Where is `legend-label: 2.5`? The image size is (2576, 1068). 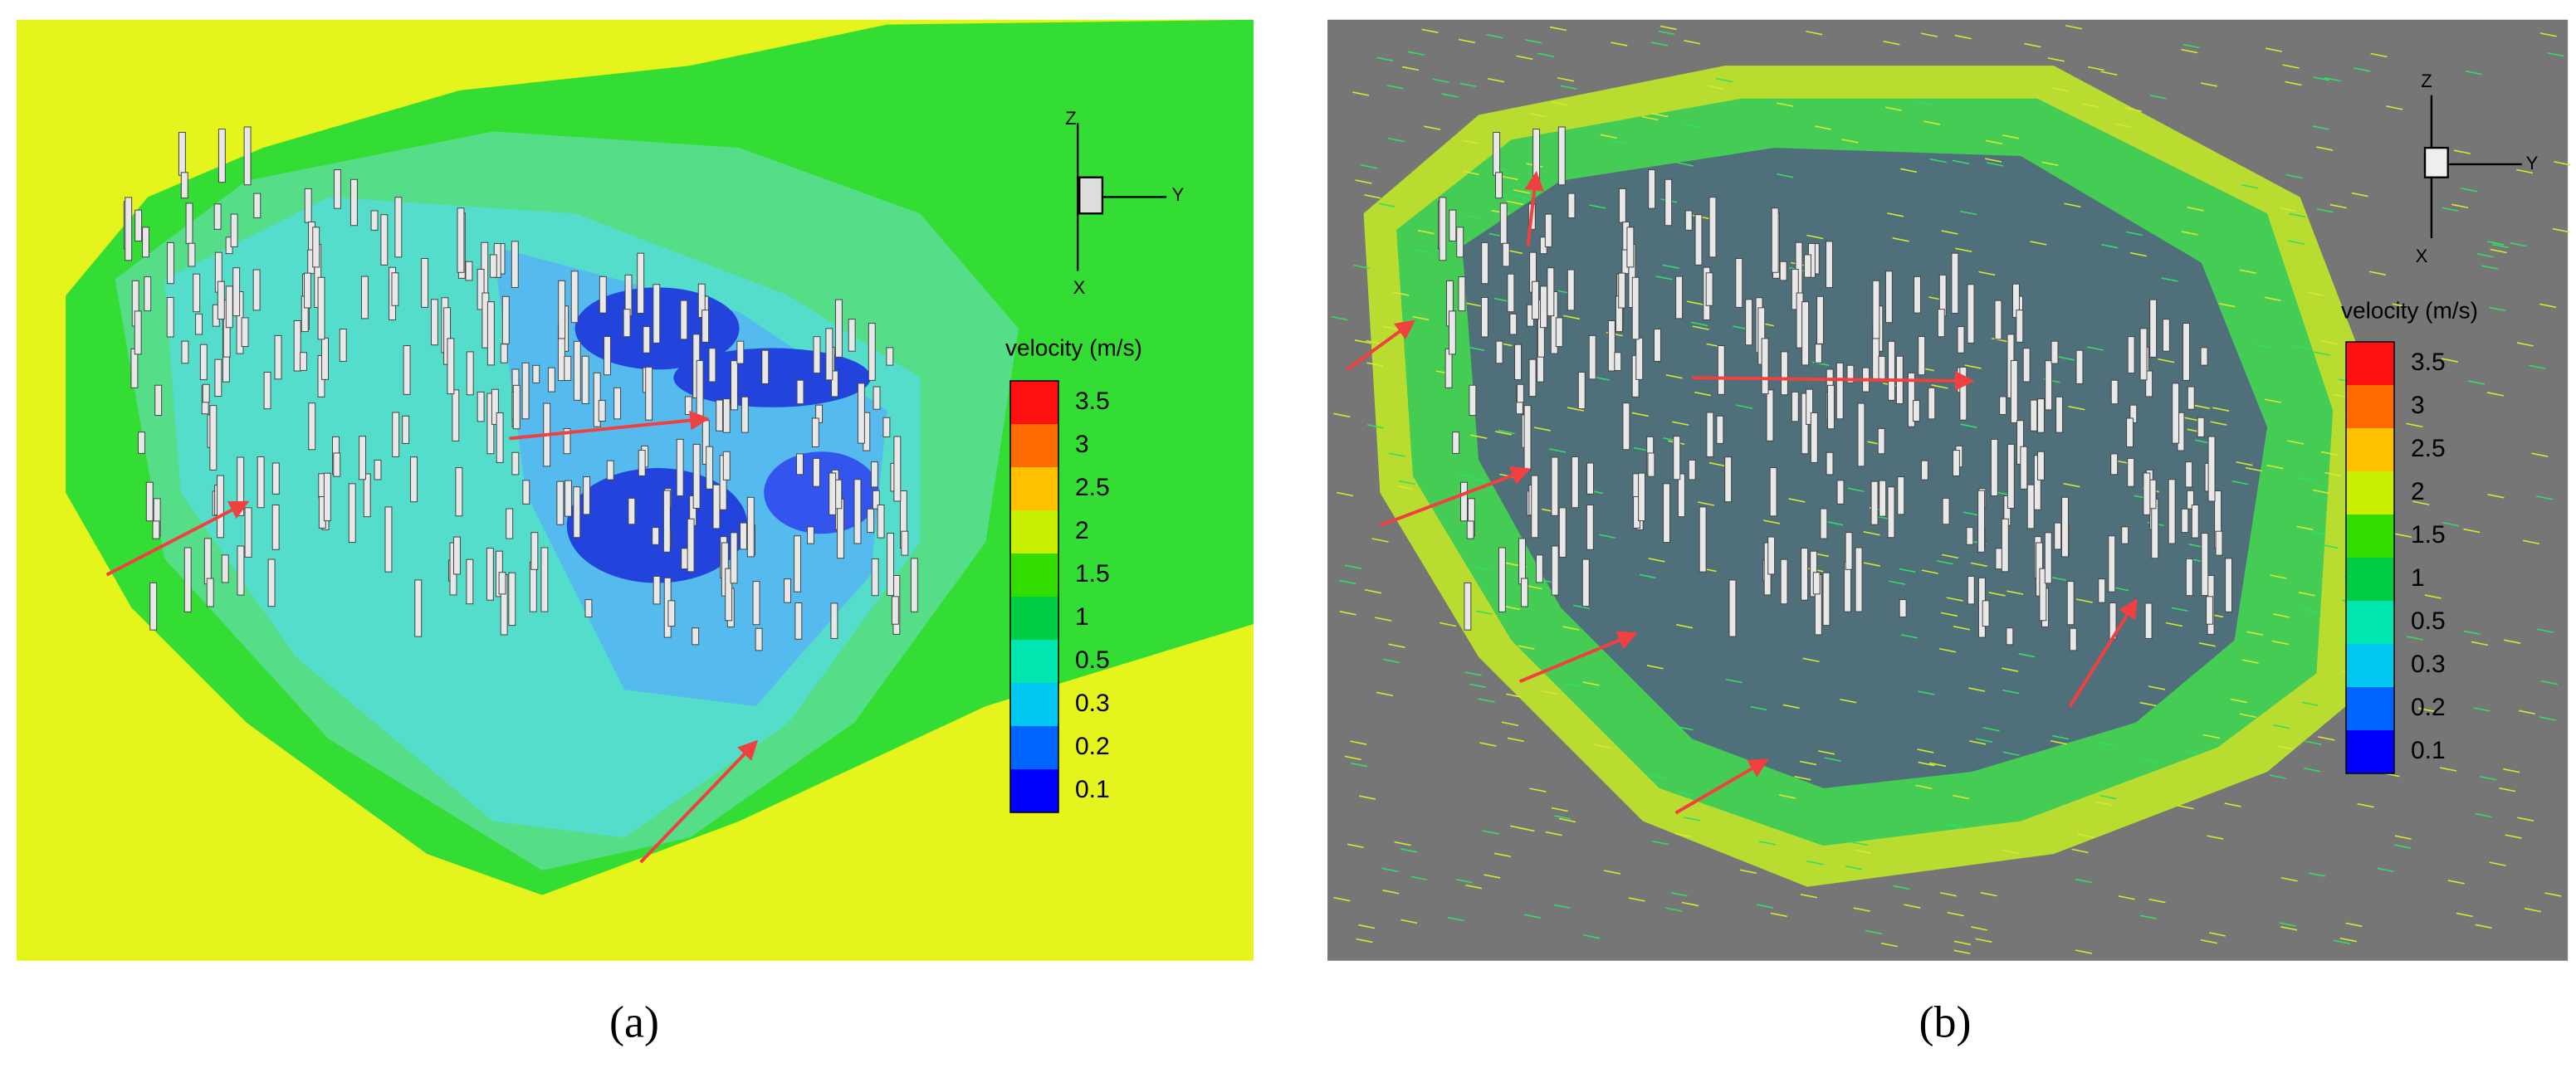 legend-label: 2.5 is located at coordinates (2428, 448).